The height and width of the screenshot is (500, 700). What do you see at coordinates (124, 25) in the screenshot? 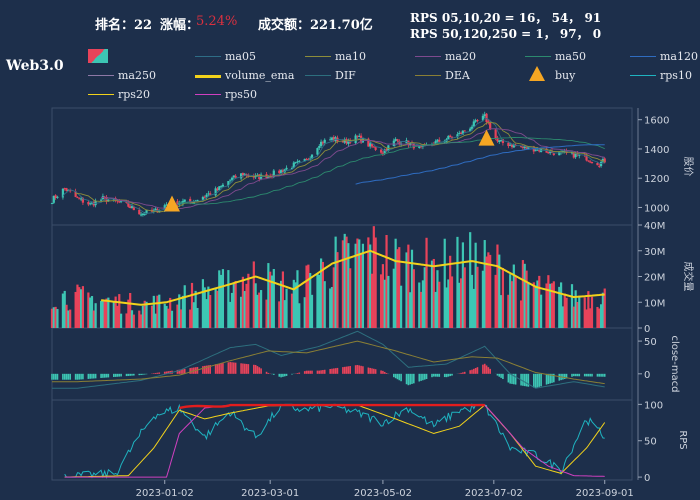
I see `rank-text: 排名：22` at bounding box center [124, 25].